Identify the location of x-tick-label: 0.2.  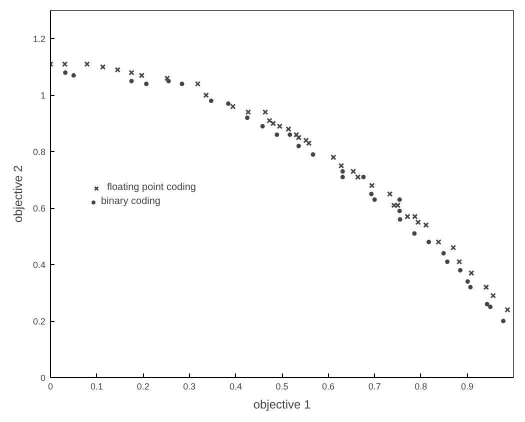
(143, 387).